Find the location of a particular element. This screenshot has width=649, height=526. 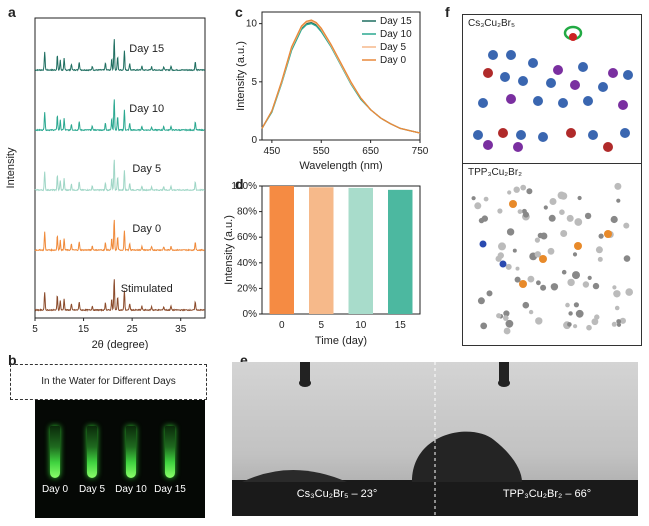

x-tick-label: 15 is located at coordinates (401, 325).